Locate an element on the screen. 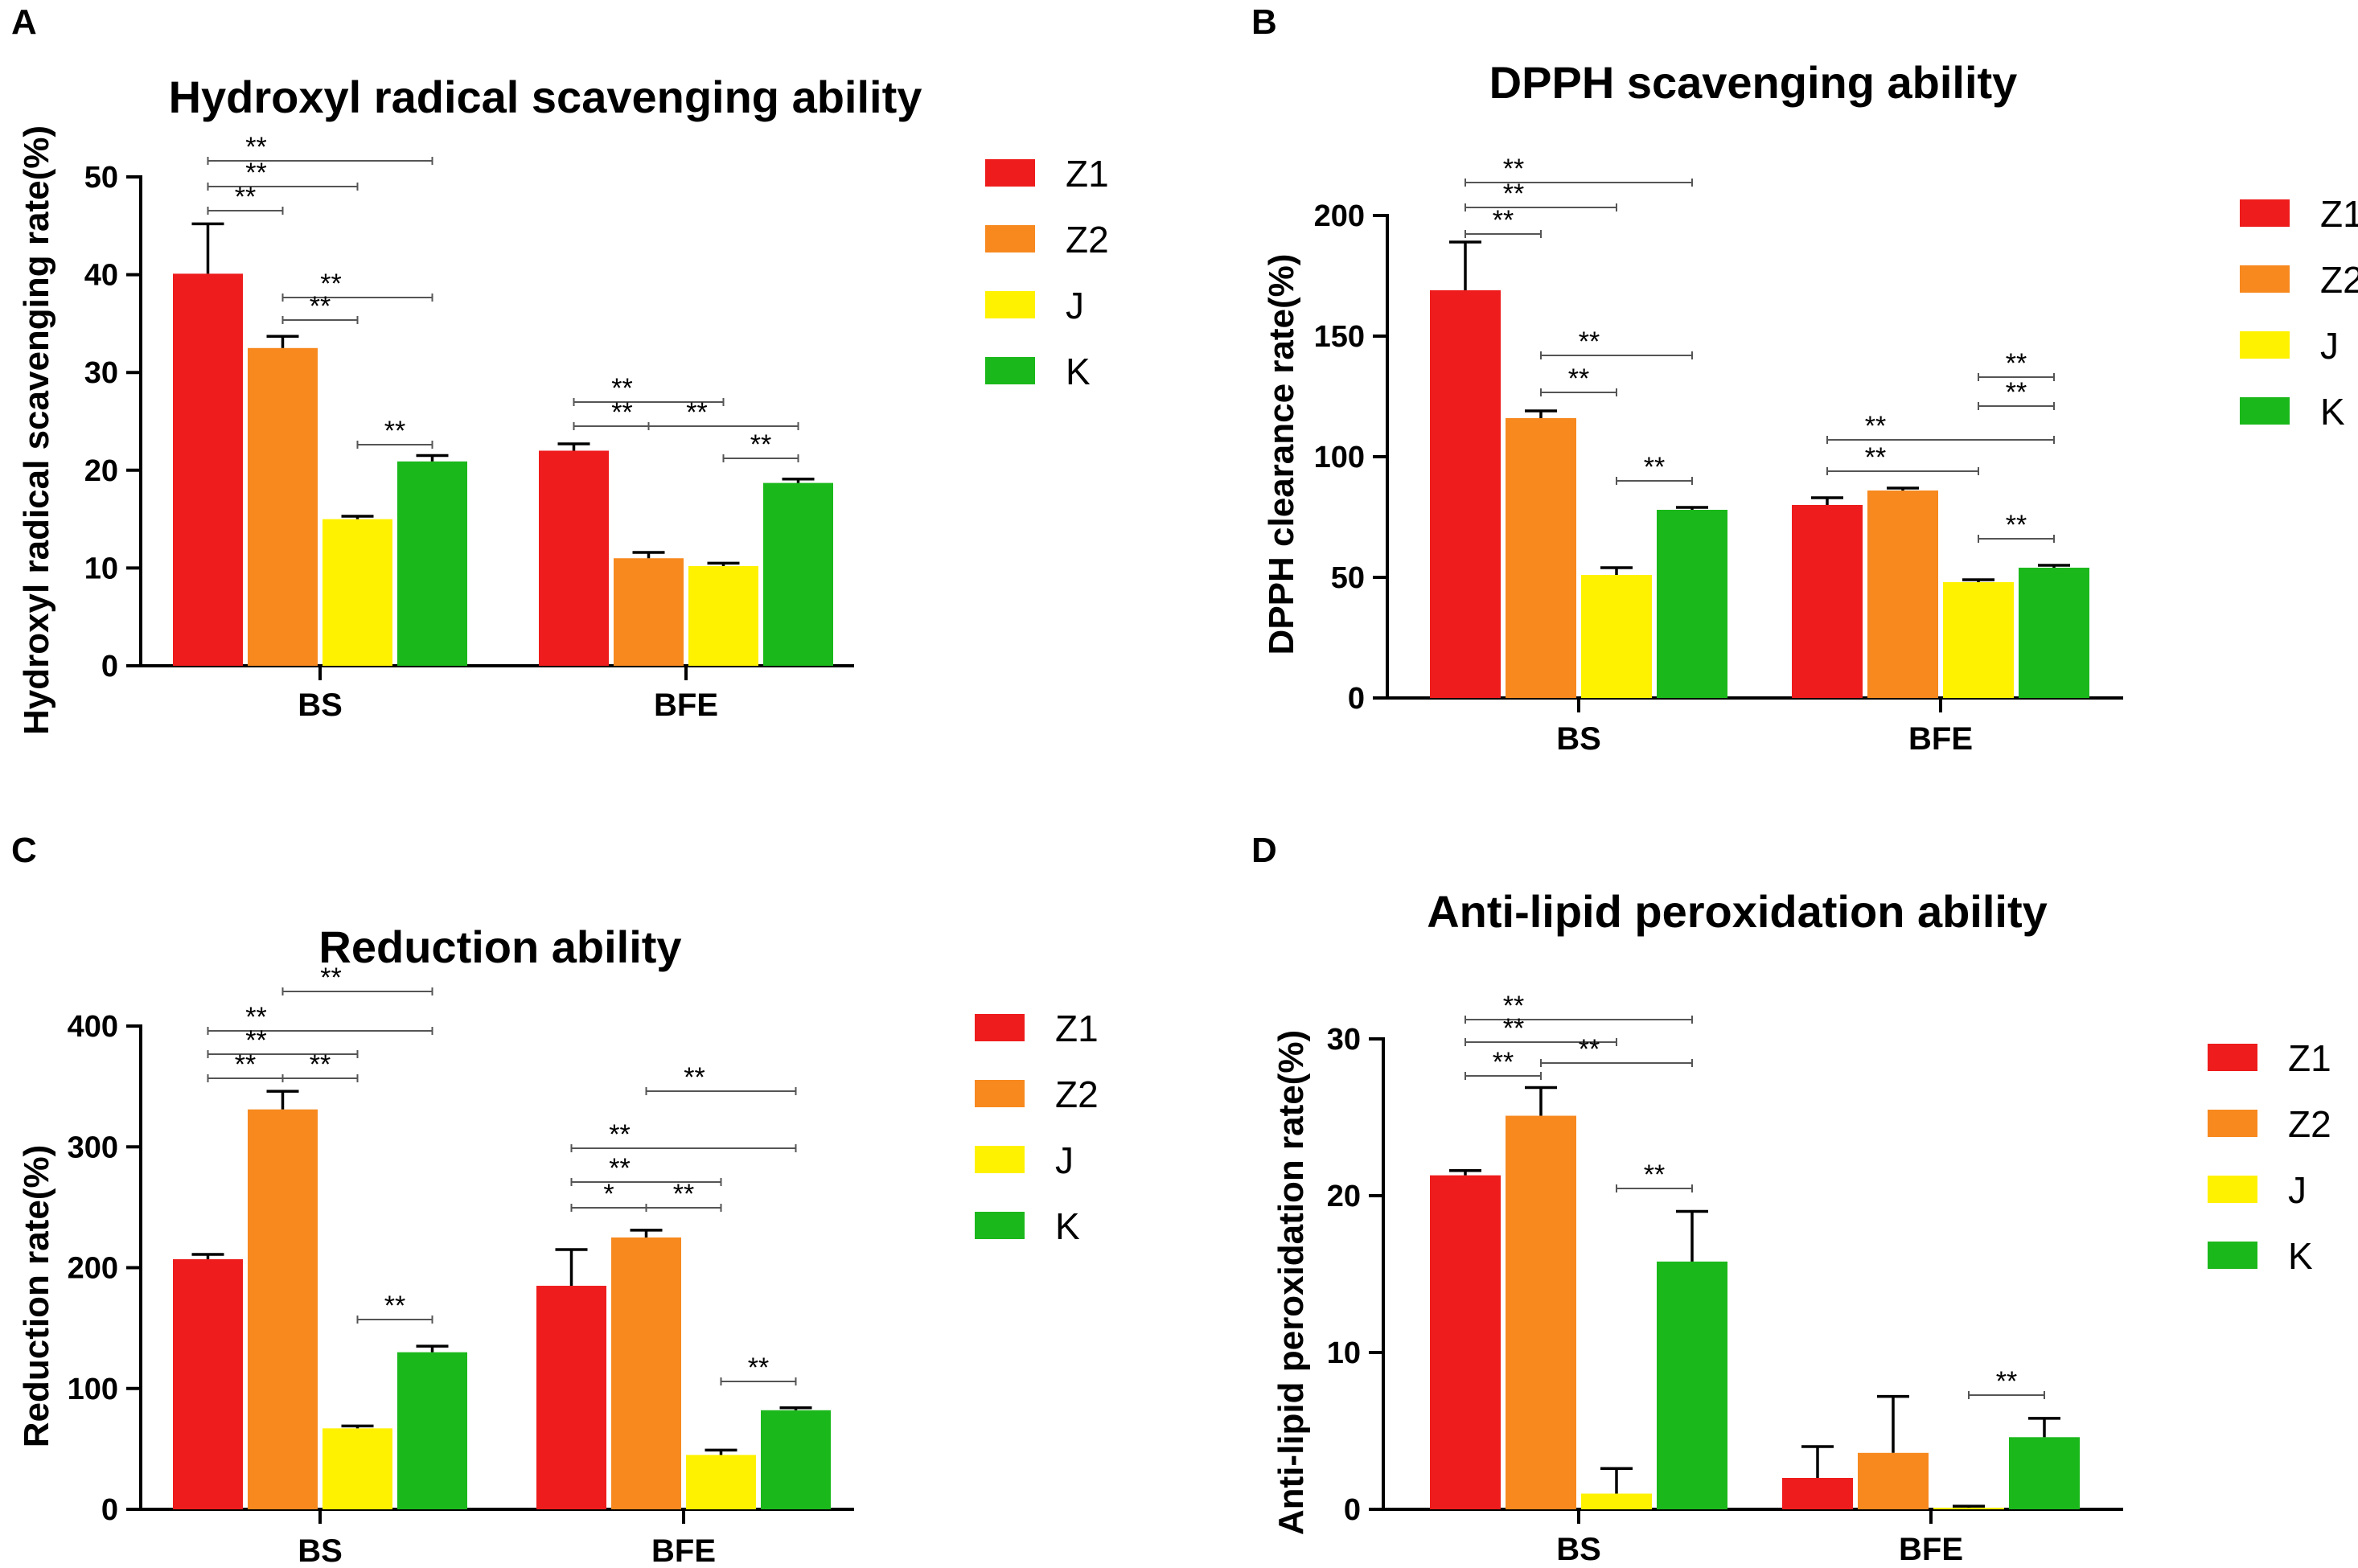  bar-J-BS is located at coordinates (1616, 636).